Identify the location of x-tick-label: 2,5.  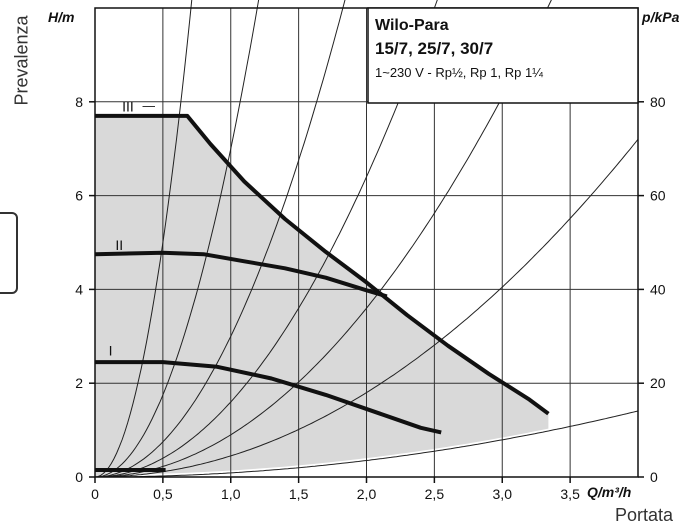
(435, 494).